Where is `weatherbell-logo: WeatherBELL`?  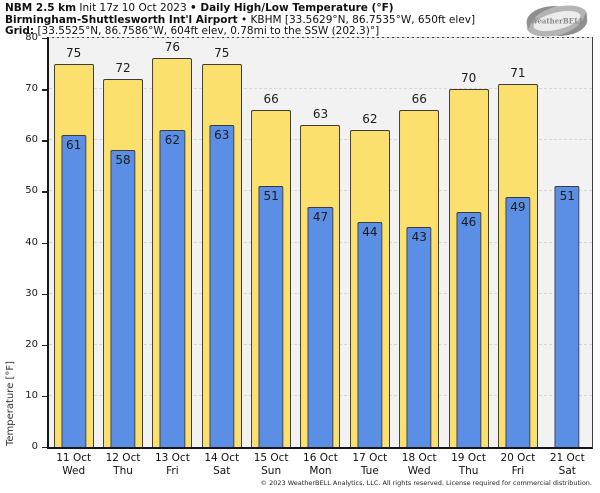
weatherbell-logo: WeatherBELL is located at coordinates (557, 23).